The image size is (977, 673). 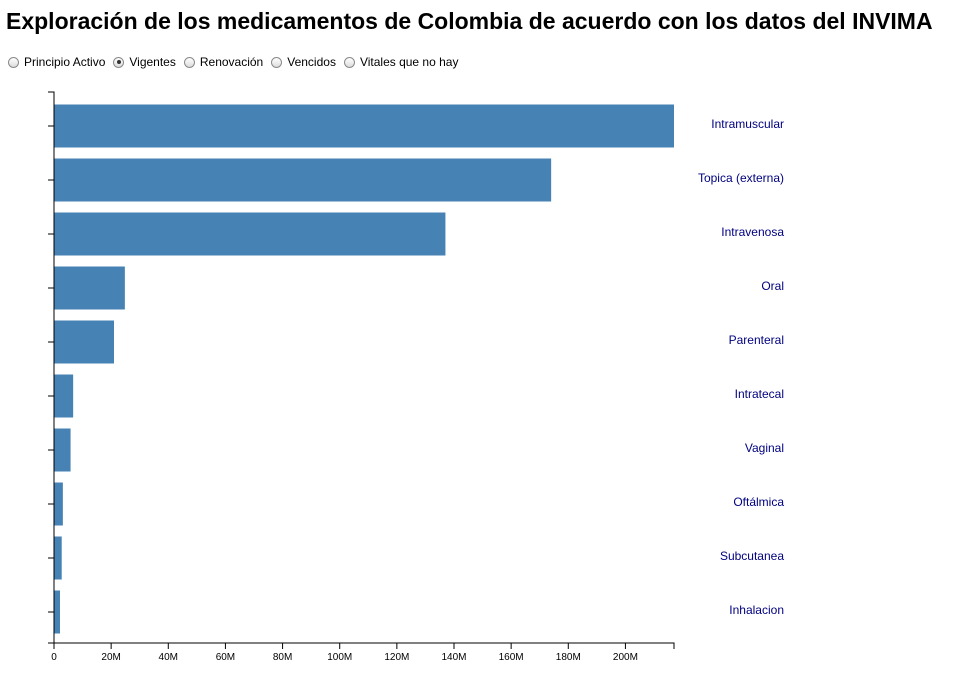 What do you see at coordinates (568, 657) in the screenshot?
I see `x-tick-label: 180M` at bounding box center [568, 657].